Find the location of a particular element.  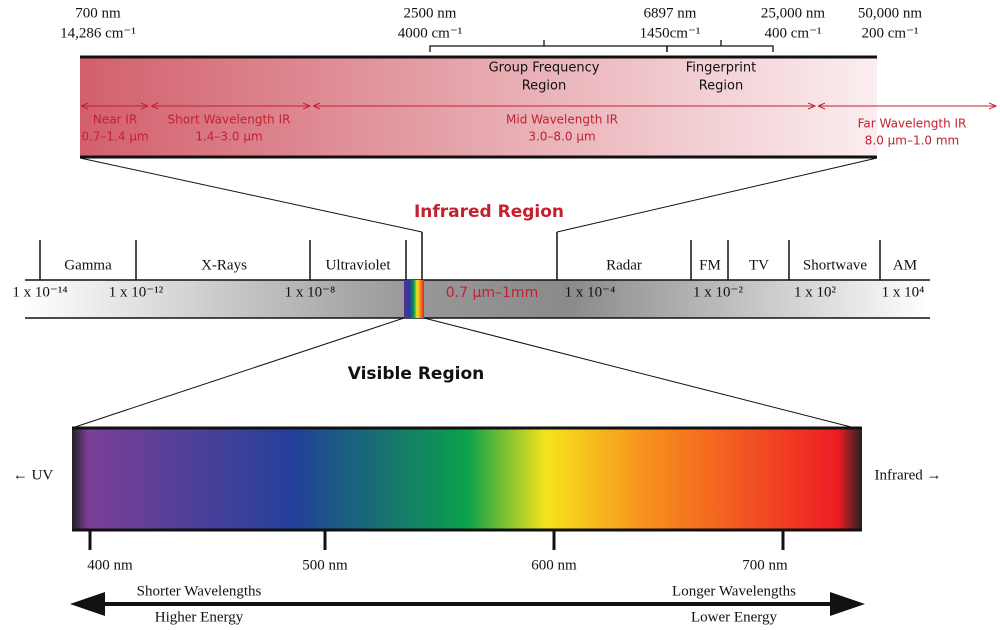

energy-label: Lower Energy is located at coordinates (734, 617).